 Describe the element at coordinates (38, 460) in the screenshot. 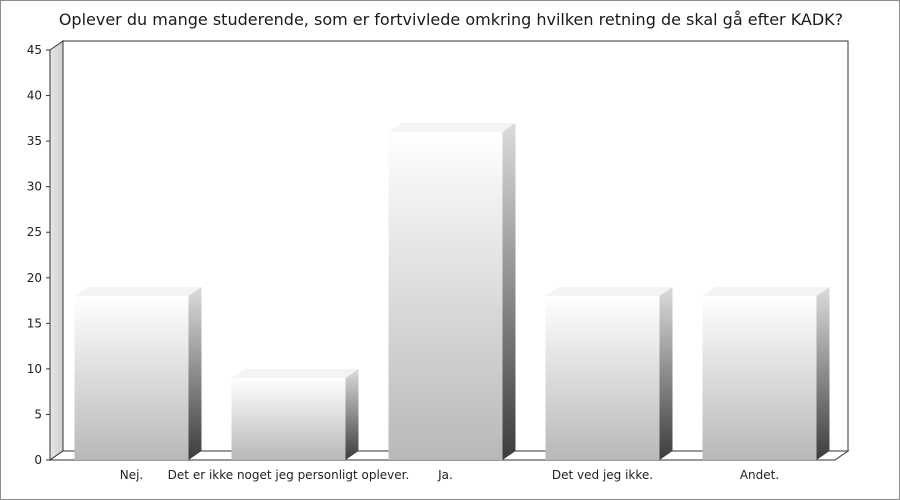

I see `y-tick-label: 0` at that location.